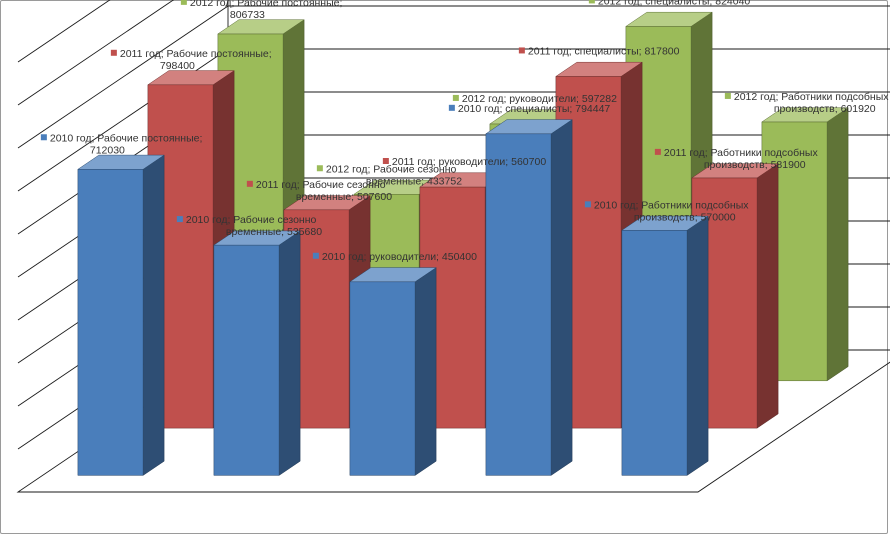  I want to click on data-label-text: 2011 год; руководители; 560700, so click(469, 162).